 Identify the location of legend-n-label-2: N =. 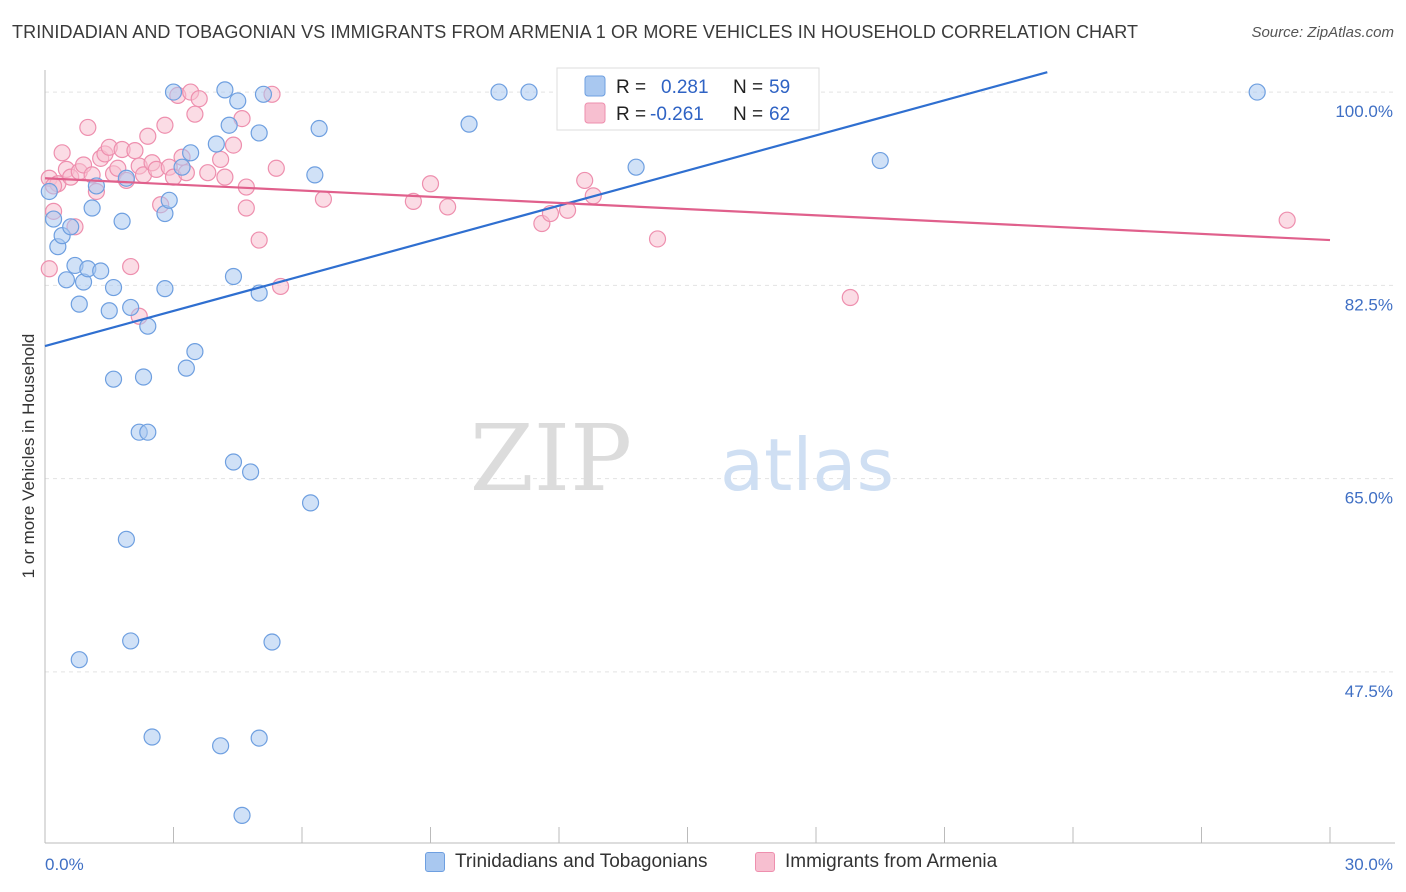
(748, 114).